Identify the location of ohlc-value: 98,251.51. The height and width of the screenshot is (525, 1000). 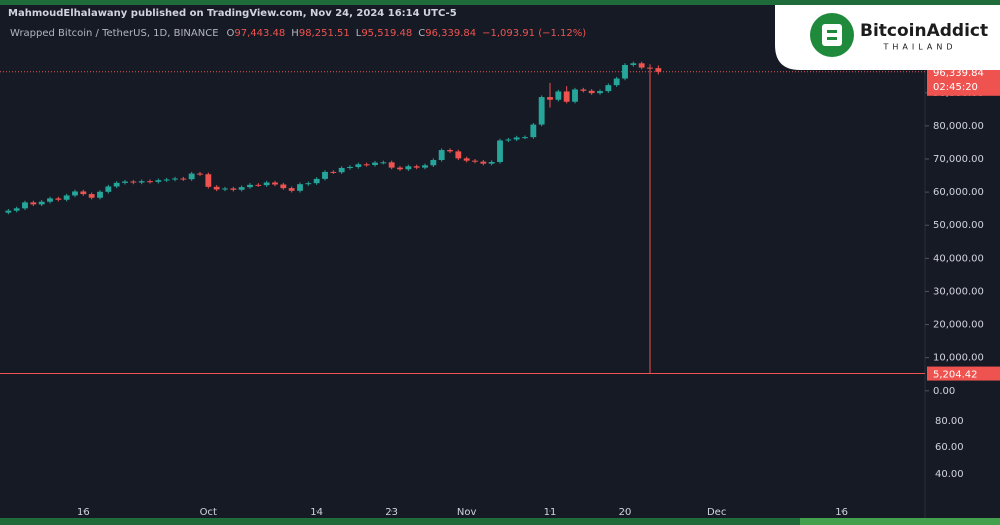
(324, 33).